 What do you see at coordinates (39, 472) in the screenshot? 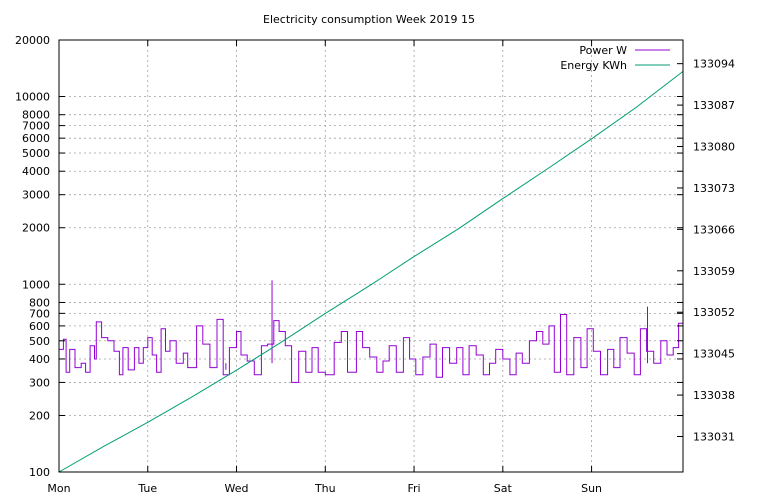
I see `y-tick-label: 100` at bounding box center [39, 472].